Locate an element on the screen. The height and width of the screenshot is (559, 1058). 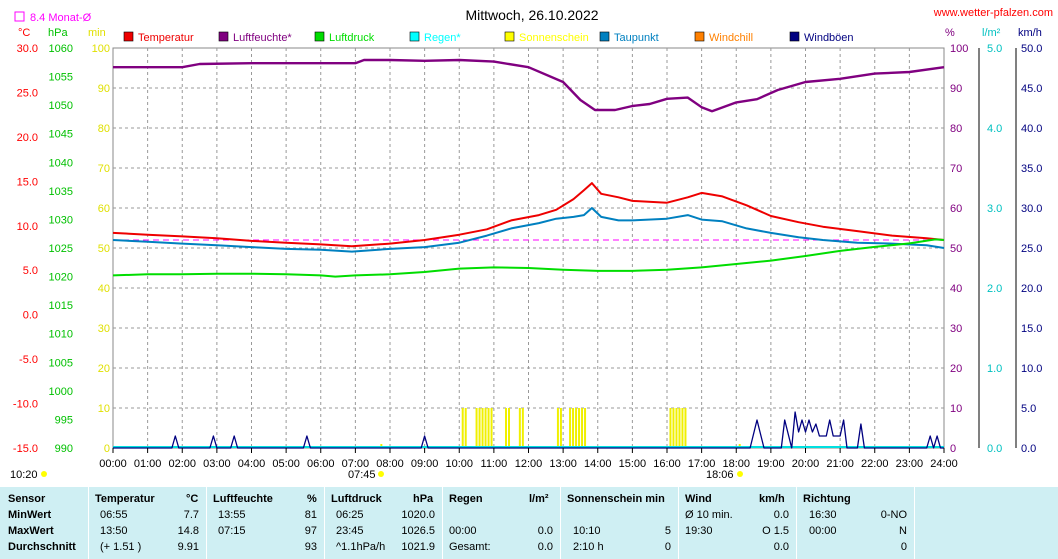
axis-rain-tick: 5.0 is located at coordinates (994, 49).